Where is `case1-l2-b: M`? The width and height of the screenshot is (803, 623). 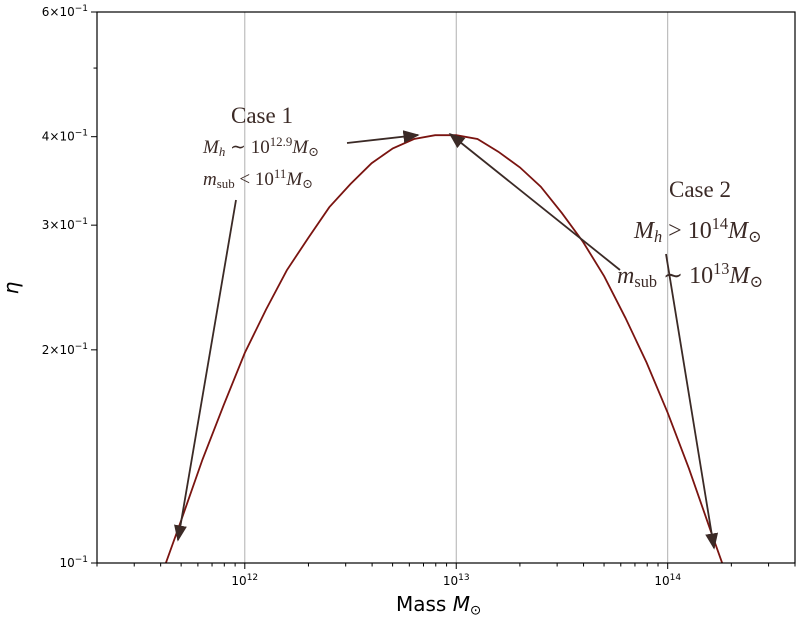
case1-l2-b: M is located at coordinates (294, 179).